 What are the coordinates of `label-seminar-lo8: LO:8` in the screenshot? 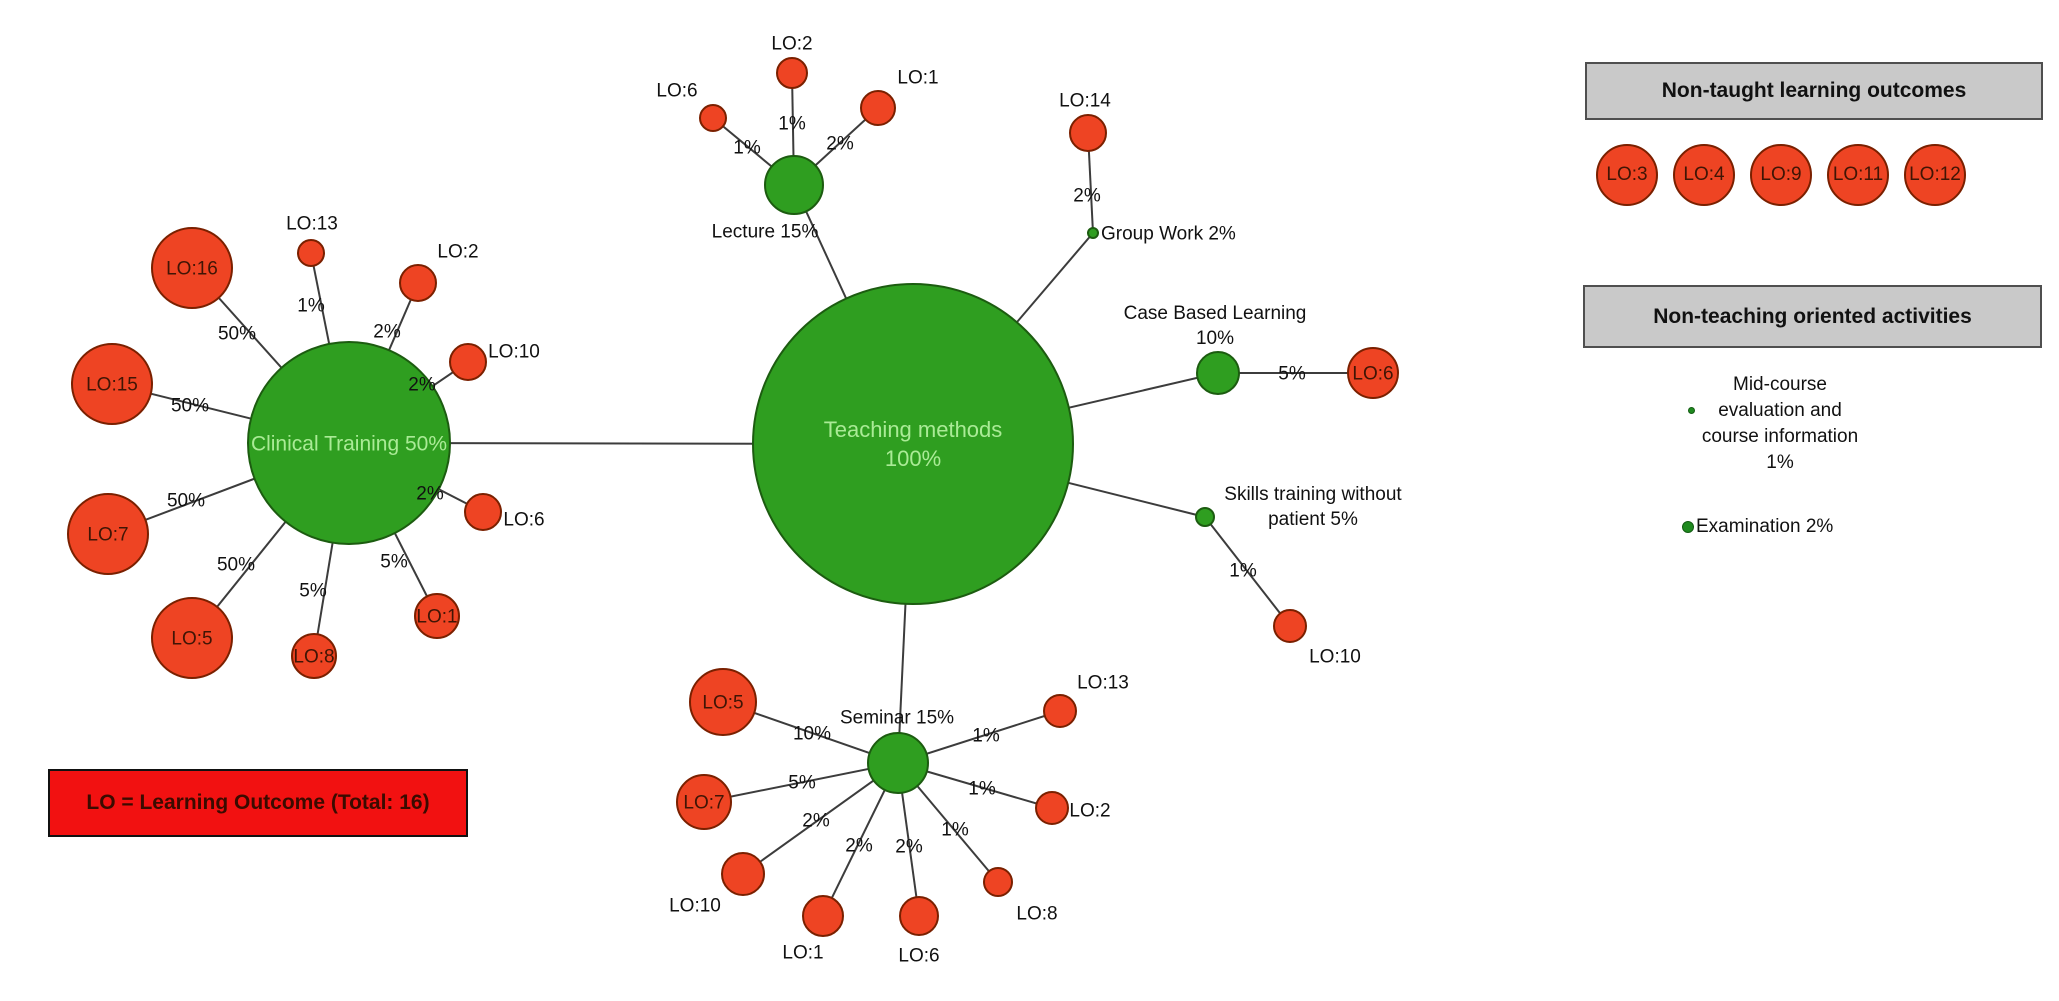 It's located at (1036, 914).